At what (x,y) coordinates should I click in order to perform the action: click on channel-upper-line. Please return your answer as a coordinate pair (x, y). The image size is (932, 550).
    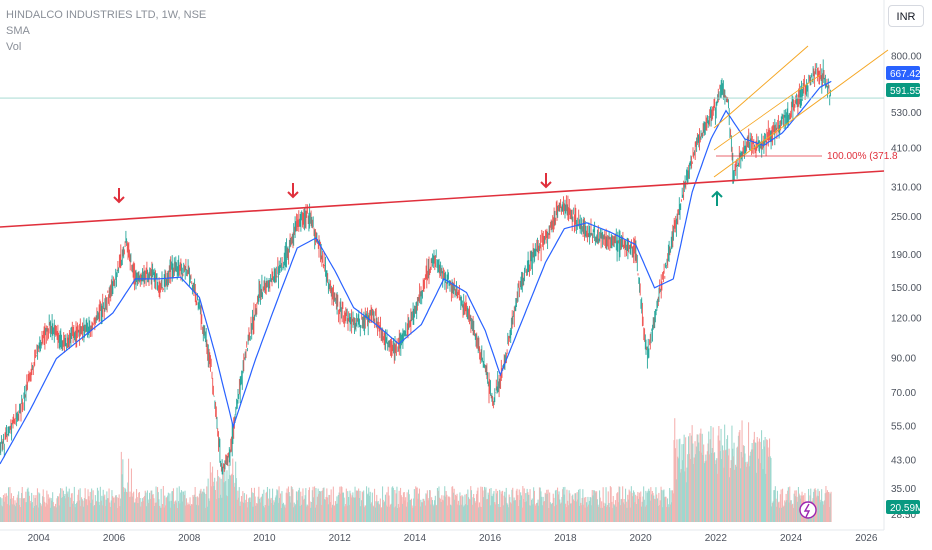
    Looking at the image, I should click on (761, 87).